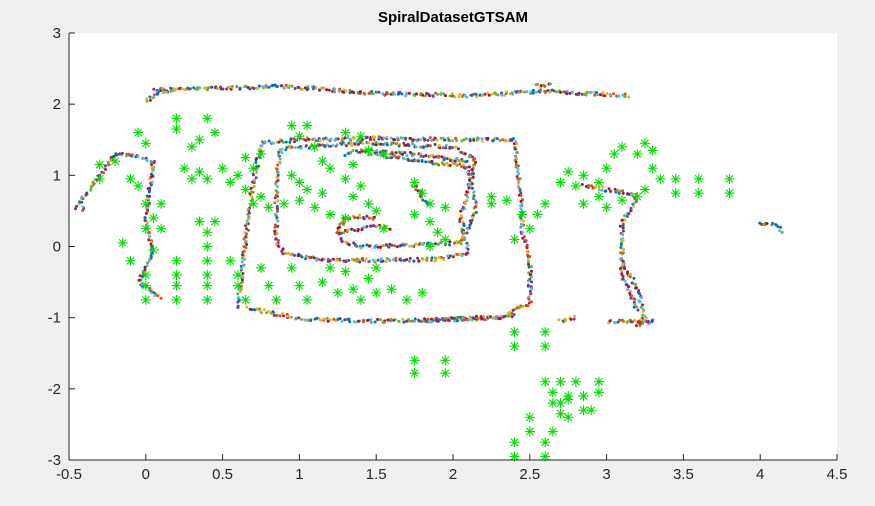 The height and width of the screenshot is (506, 875). Describe the element at coordinates (54, 460) in the screenshot. I see `y-tick-label: -3` at that location.